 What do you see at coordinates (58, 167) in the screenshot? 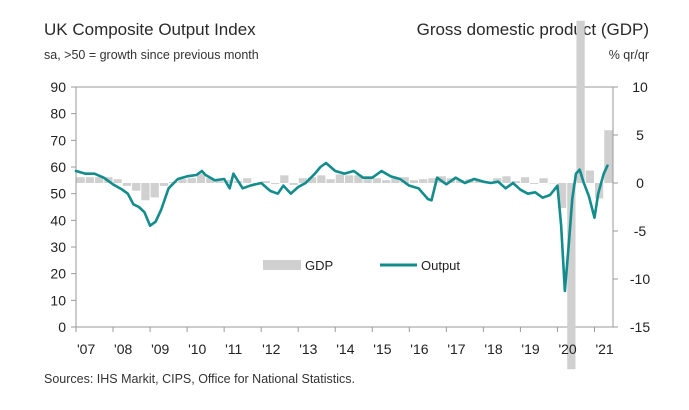
I see `left-tick-label: 60` at bounding box center [58, 167].